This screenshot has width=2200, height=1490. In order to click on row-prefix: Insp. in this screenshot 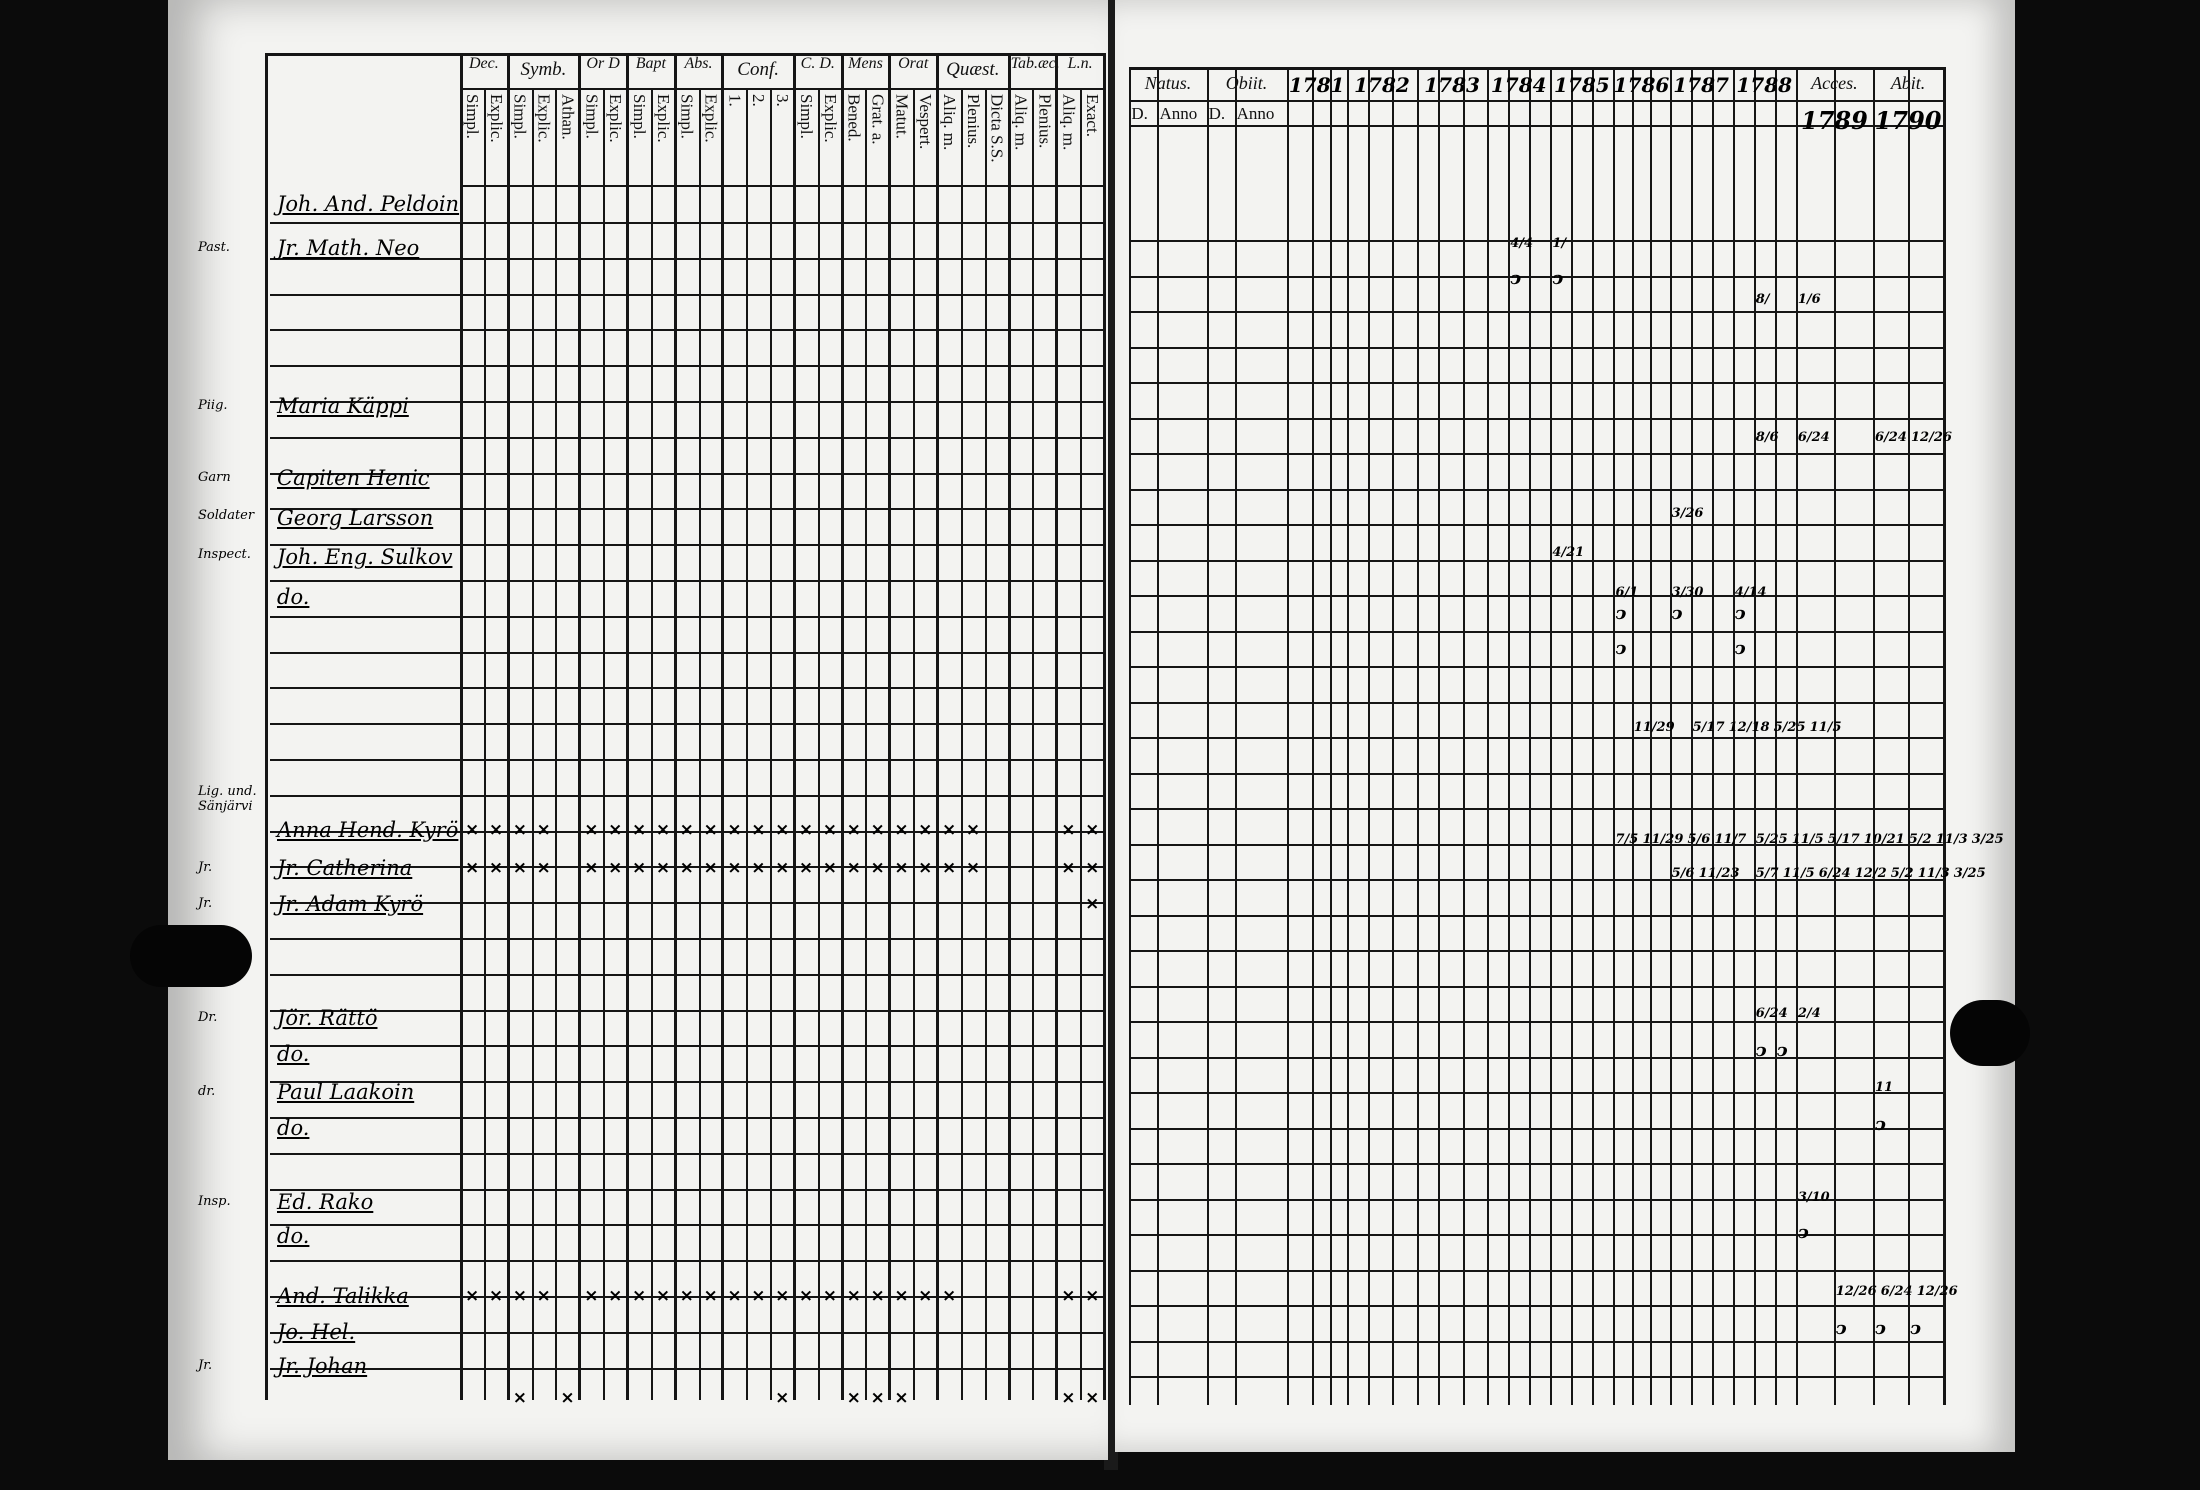, I will do `click(214, 1201)`.